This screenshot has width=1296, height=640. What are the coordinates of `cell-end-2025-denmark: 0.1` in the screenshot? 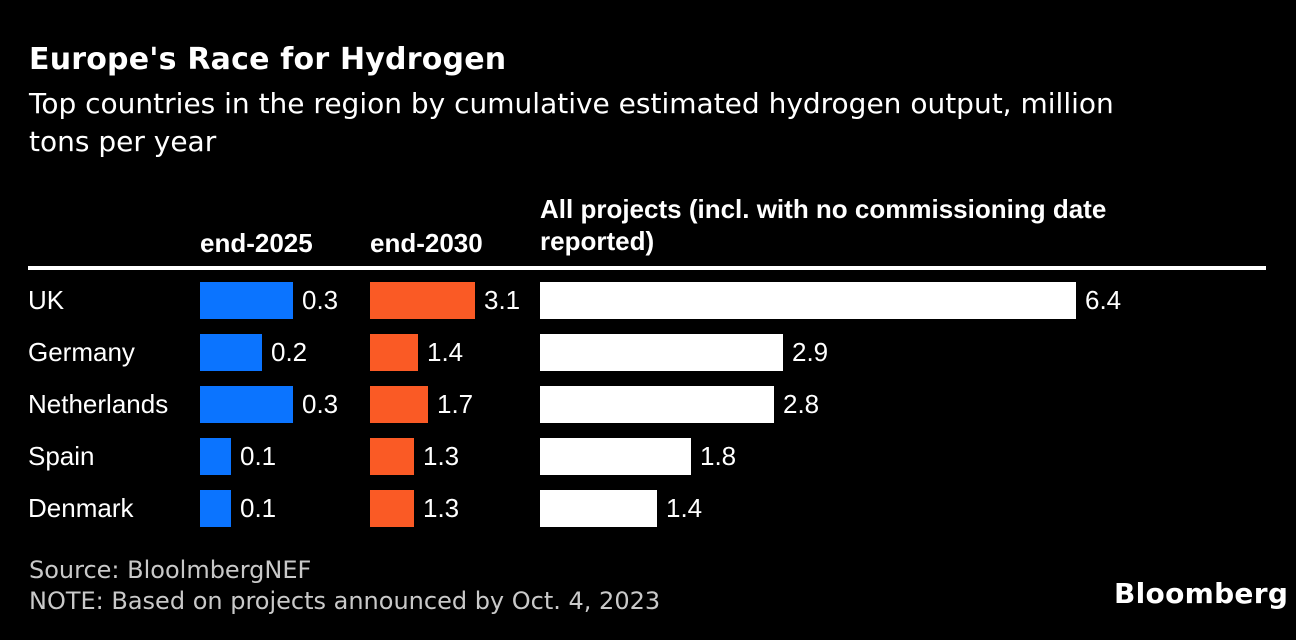 It's located at (238, 508).